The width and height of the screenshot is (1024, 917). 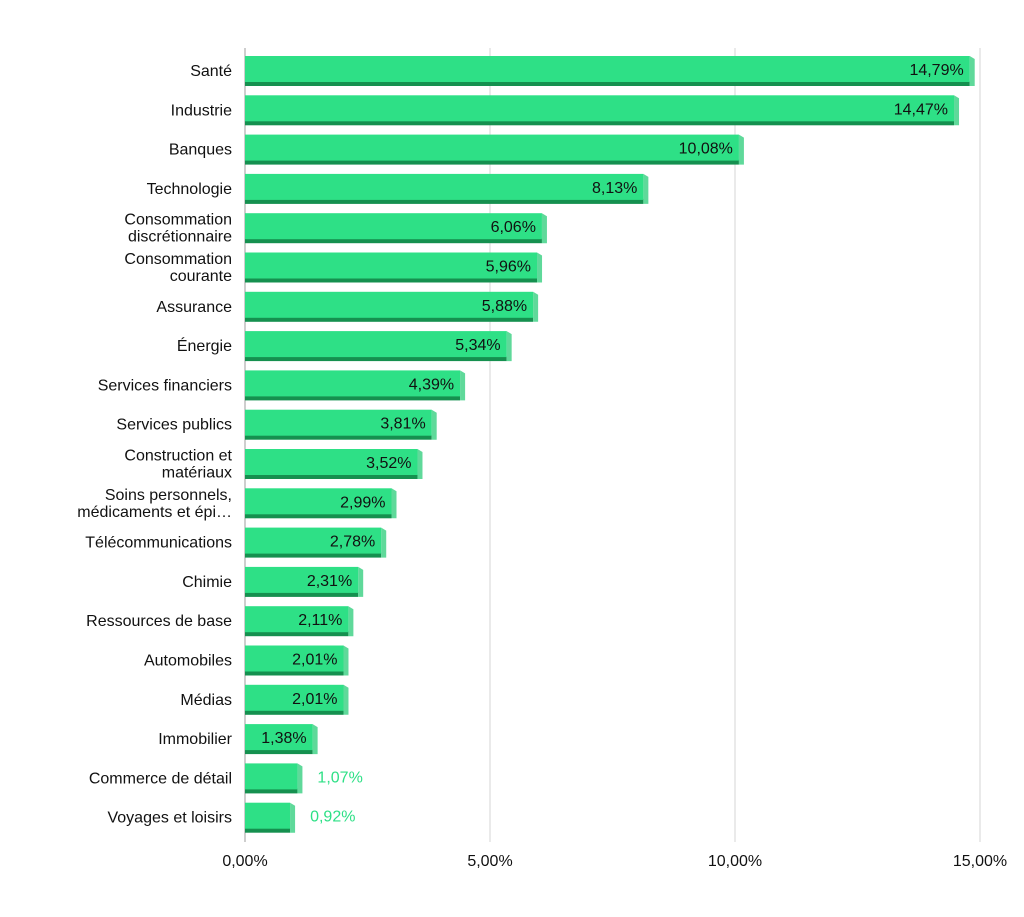 I want to click on category-label: Télécommunications, so click(x=158, y=543).